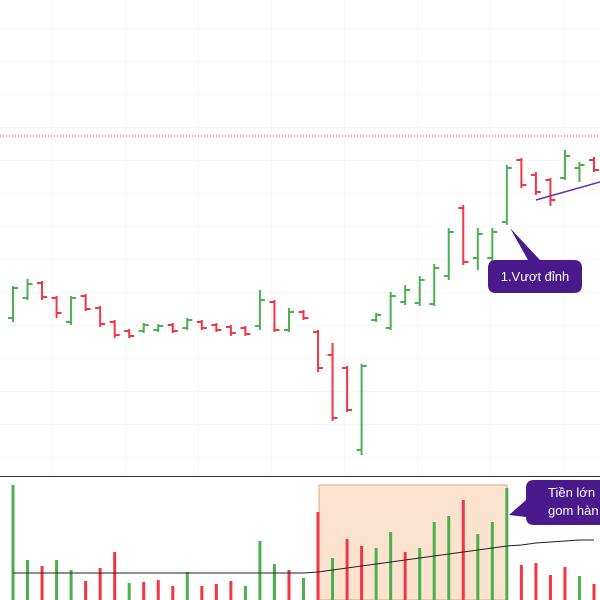 The image size is (600, 600). Describe the element at coordinates (567, 191) in the screenshot. I see `trend-line` at that location.